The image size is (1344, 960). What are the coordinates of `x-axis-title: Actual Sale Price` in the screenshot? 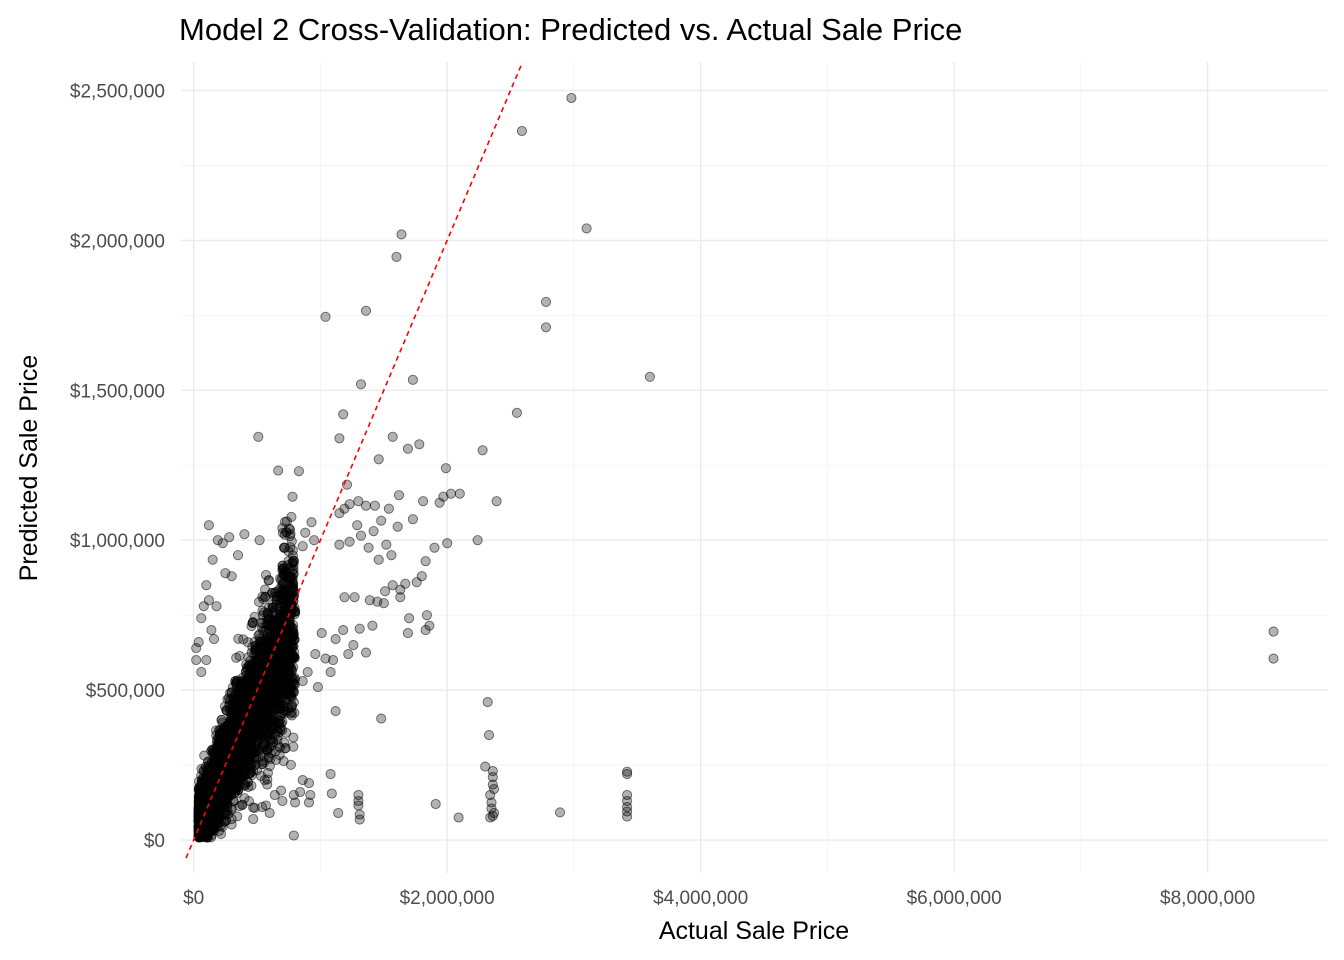 It's located at (754, 931).